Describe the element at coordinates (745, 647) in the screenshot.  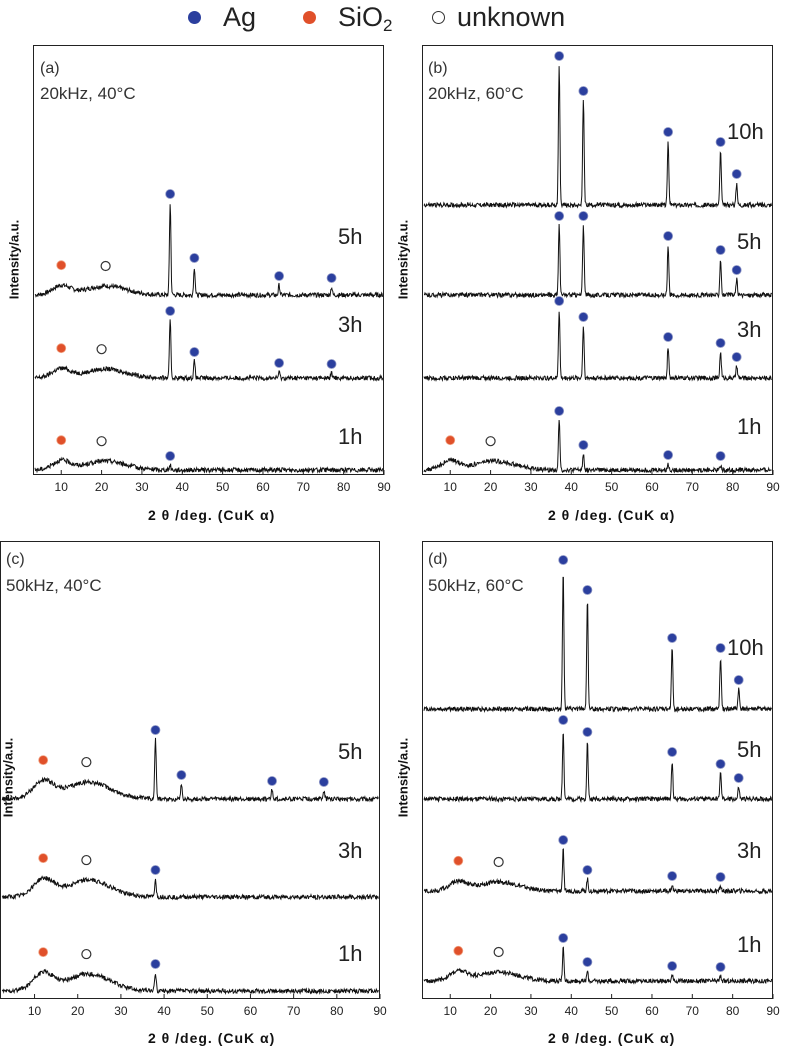
I see `panel-d-label-10h: 10h` at that location.